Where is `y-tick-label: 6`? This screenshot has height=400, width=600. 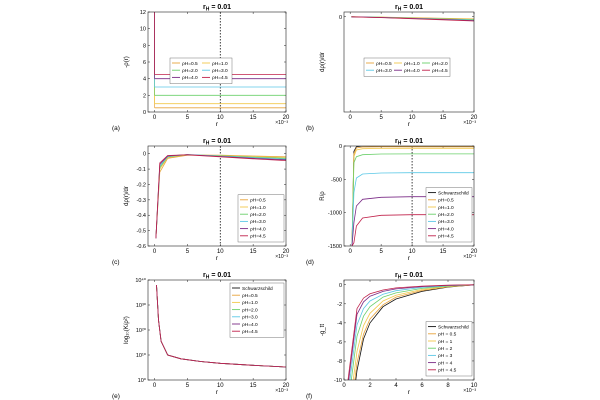 y-tick-label: 6 is located at coordinates (144, 63).